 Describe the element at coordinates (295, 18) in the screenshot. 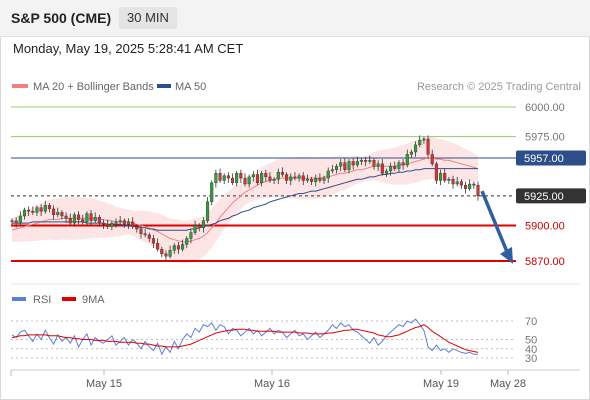

I see `header-bar: S&P 500 (CME) 30 MIN` at that location.